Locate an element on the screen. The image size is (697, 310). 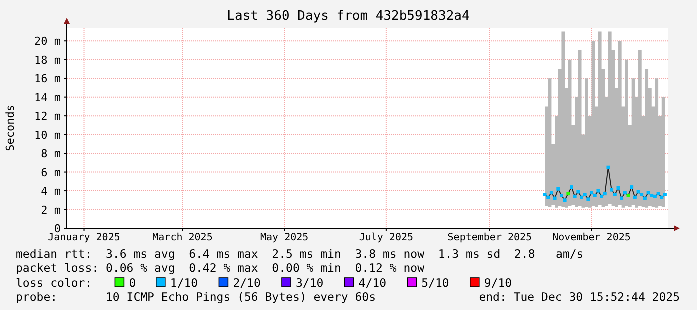
legend-label: 1/10 is located at coordinates (184, 283).